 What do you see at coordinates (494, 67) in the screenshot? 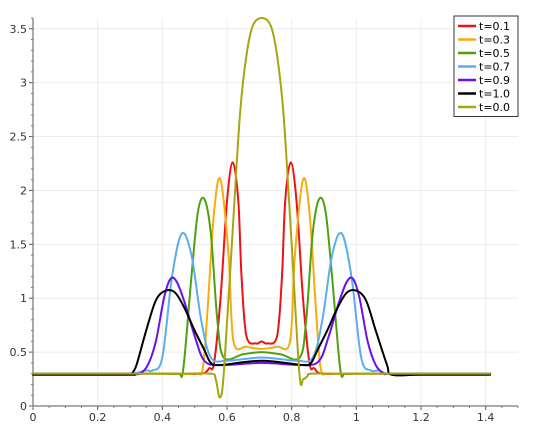
I see `legend-label: t=0.7` at bounding box center [494, 67].